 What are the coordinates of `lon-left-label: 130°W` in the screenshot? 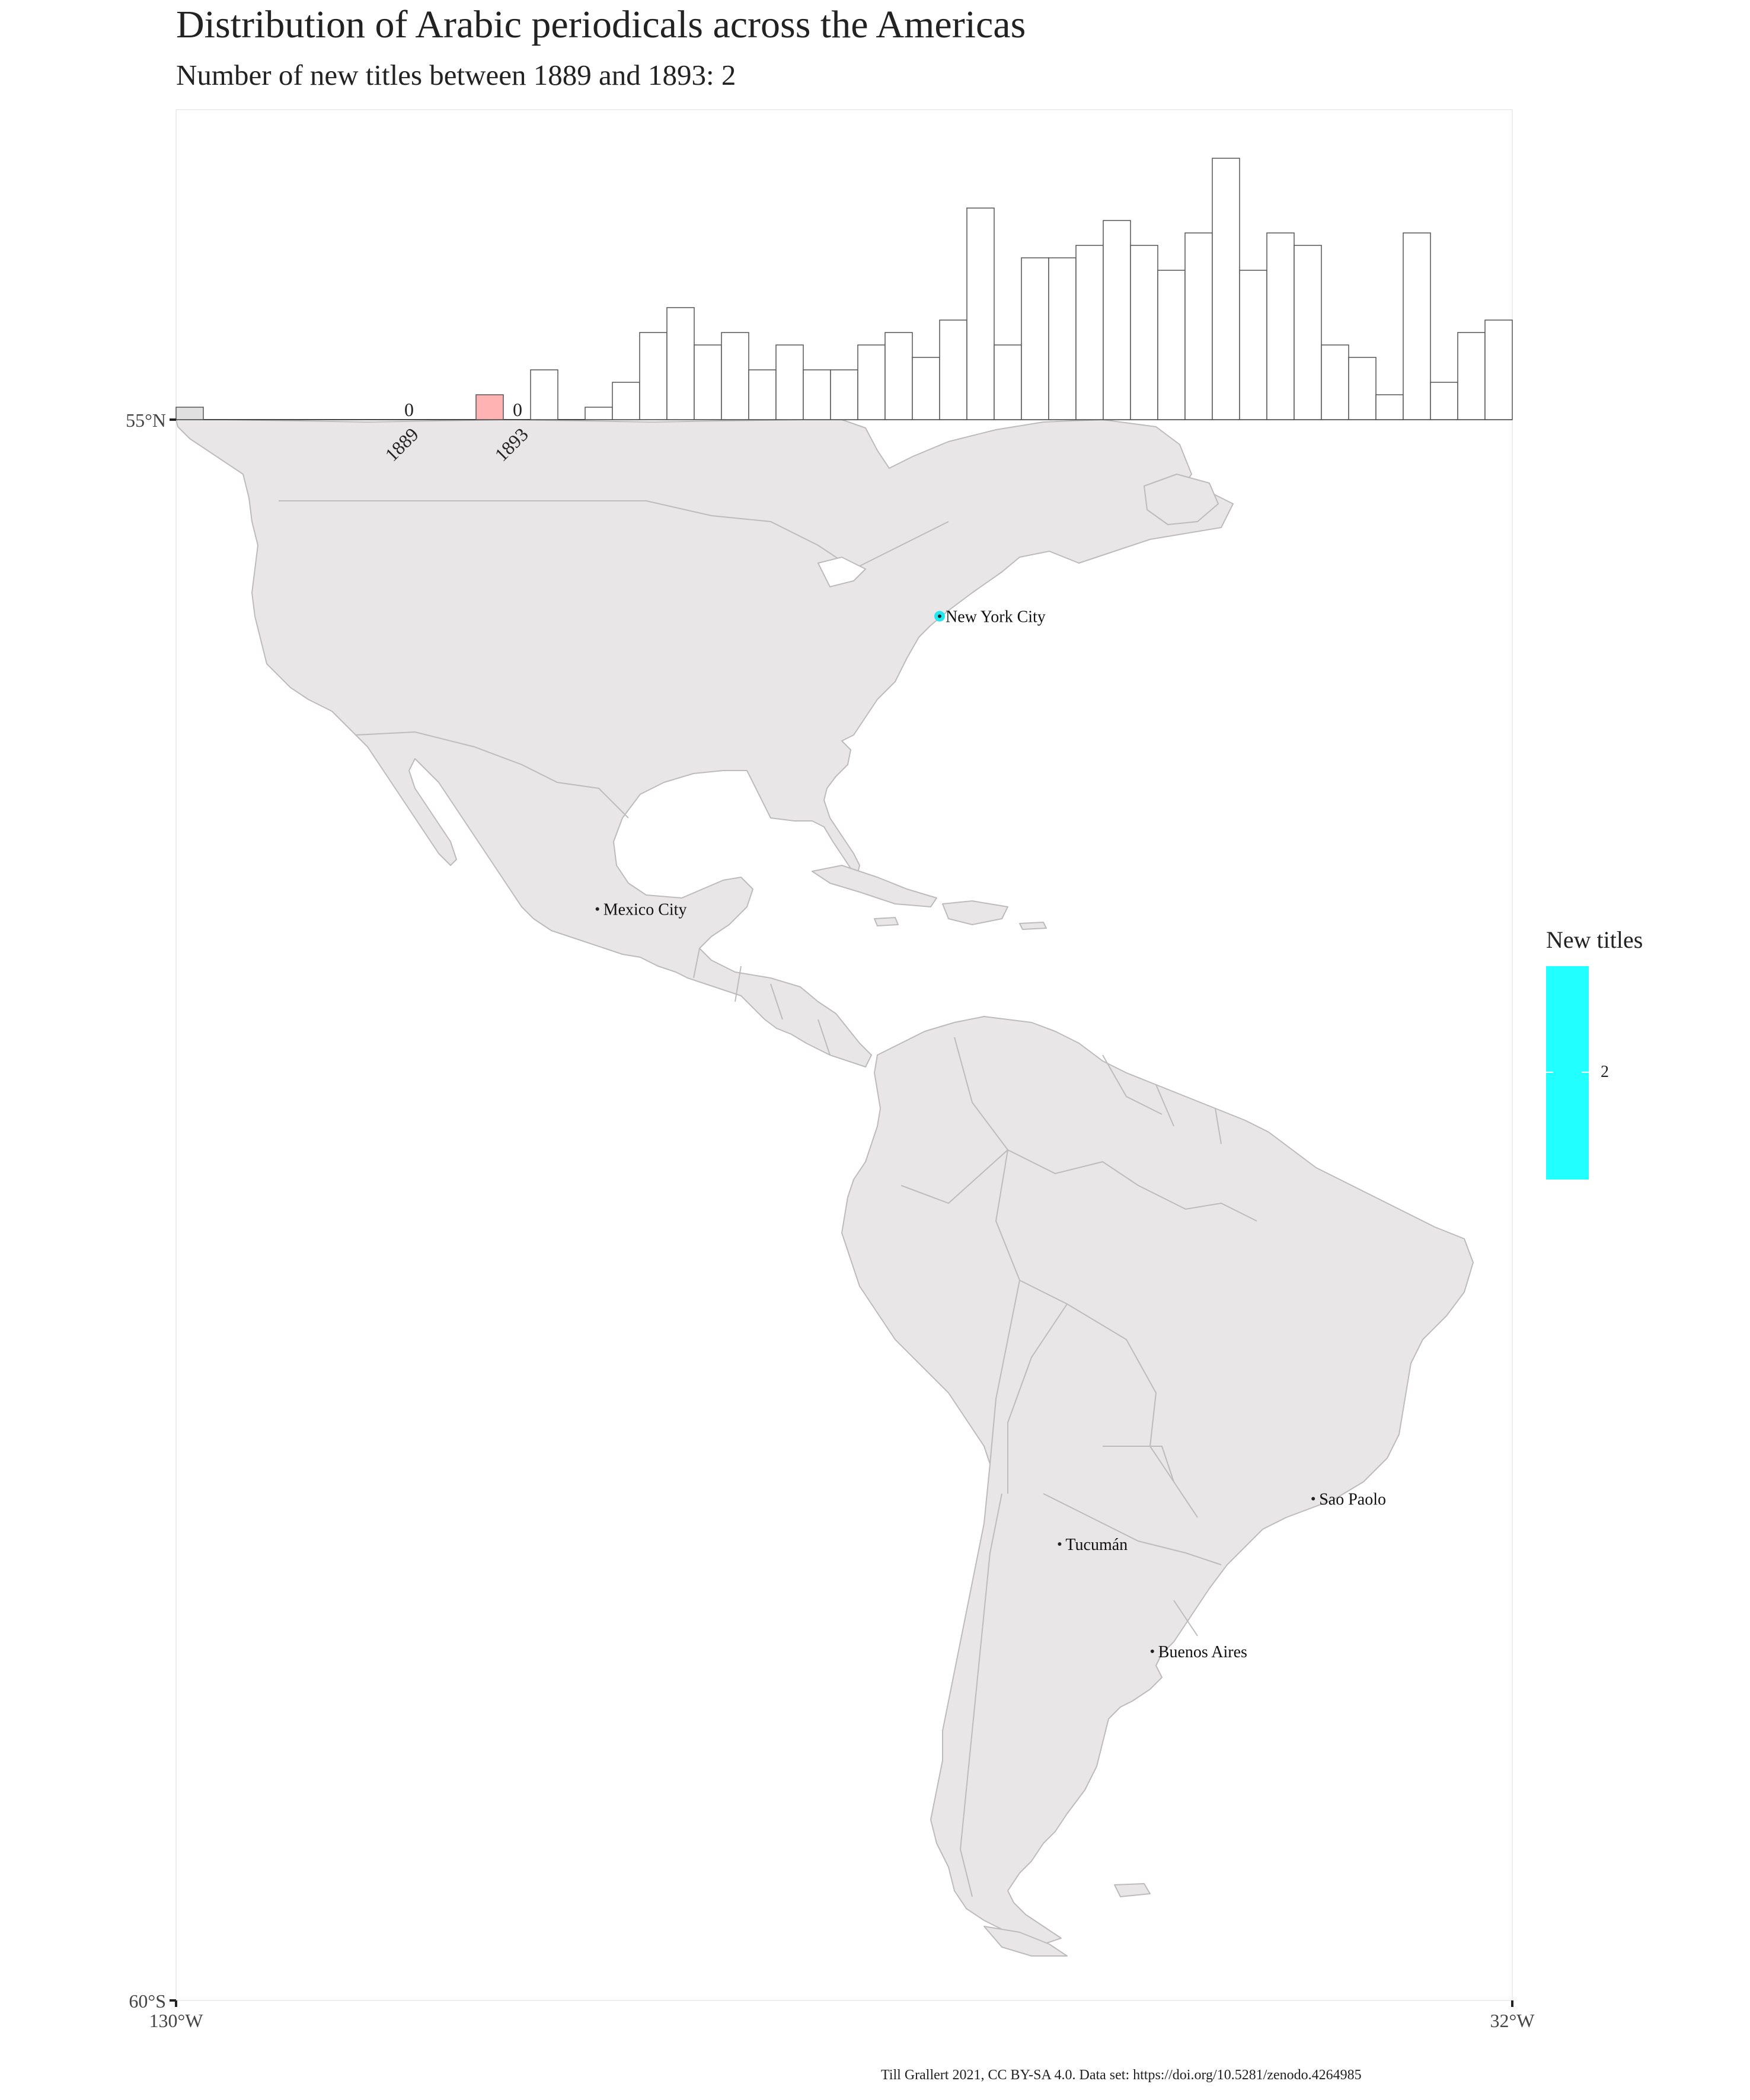 It's located at (176, 2020).